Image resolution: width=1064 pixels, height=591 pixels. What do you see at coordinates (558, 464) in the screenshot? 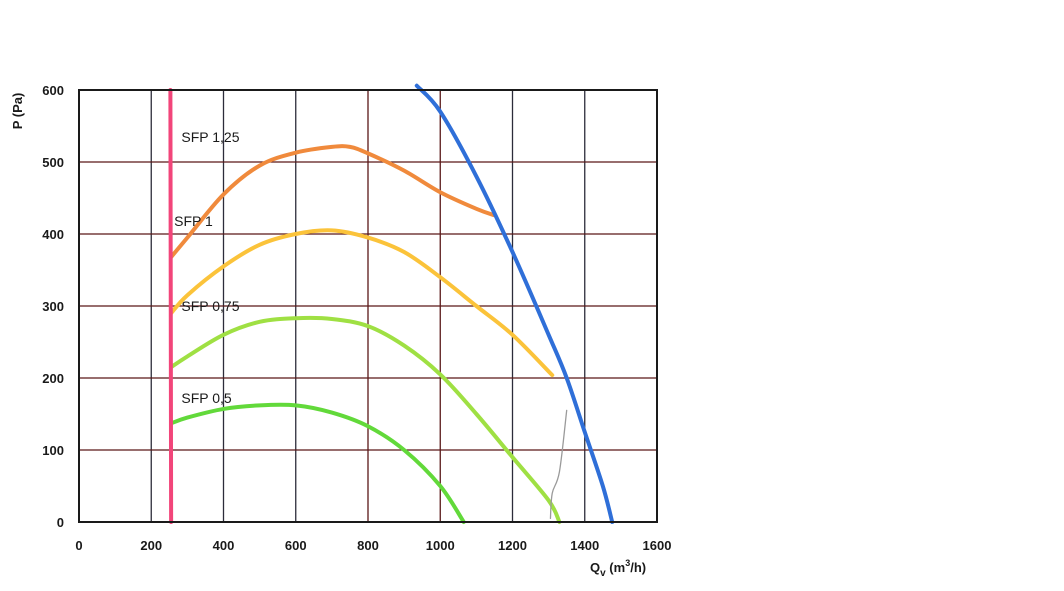
I see `grey-curve` at bounding box center [558, 464].